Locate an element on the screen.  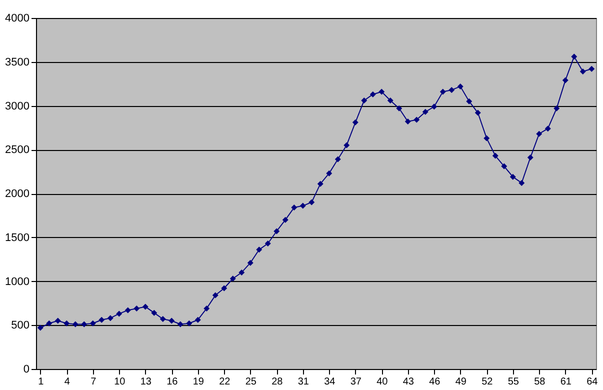
x-tick-label: 43 is located at coordinates (408, 382).